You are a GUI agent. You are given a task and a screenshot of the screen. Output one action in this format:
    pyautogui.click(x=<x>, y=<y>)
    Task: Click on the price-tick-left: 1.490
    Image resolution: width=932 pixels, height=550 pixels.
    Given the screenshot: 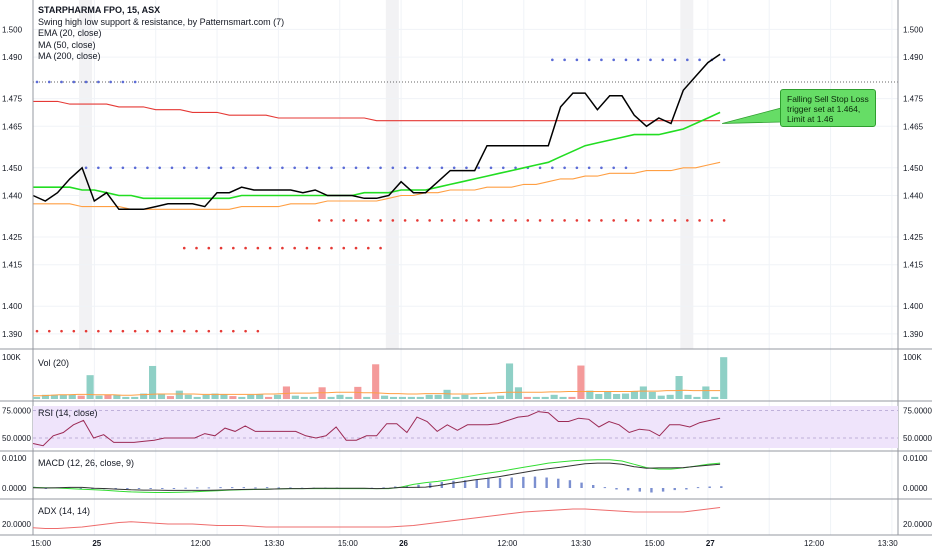 What is the action you would take?
    pyautogui.click(x=12, y=57)
    